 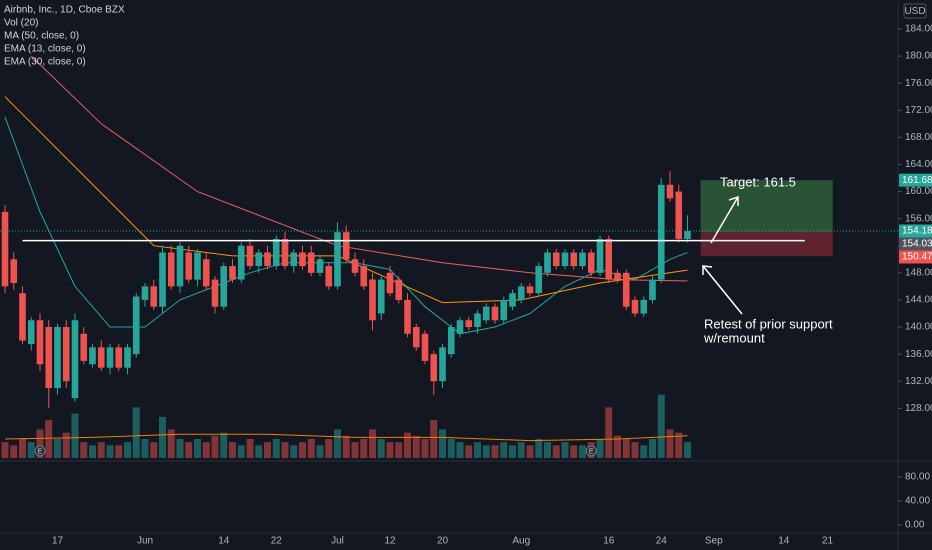 What do you see at coordinates (784, 541) in the screenshot?
I see `x-tick-label: 14` at bounding box center [784, 541].